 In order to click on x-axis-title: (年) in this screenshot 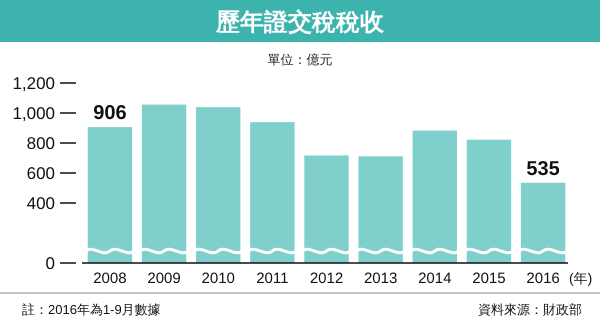, I will do `click(580, 278)`.